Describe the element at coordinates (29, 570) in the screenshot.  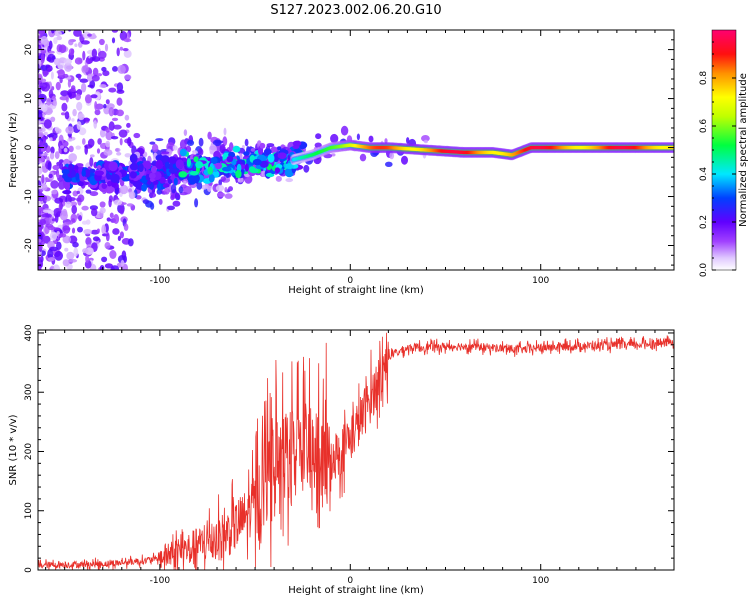
I see `snr-ytick-label: 0` at that location.